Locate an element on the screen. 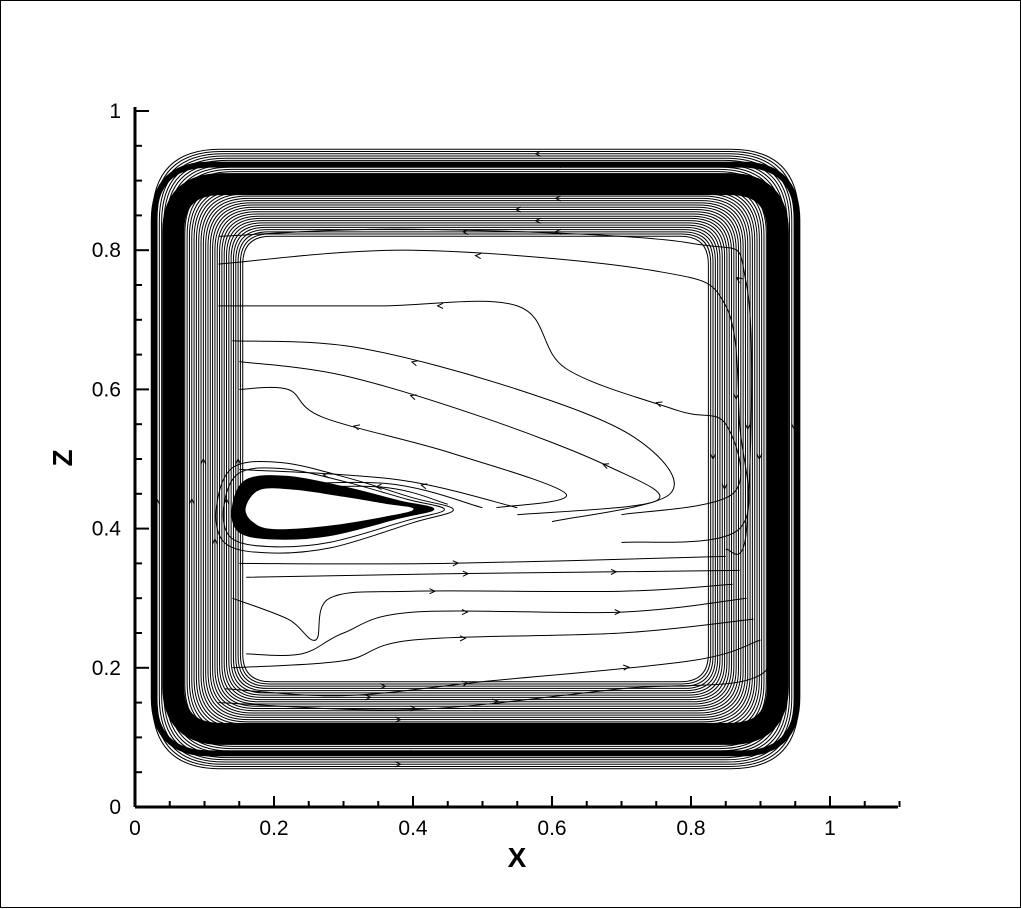 The height and width of the screenshot is (909, 1021). y-tick-label: 0.4 is located at coordinates (107, 529).